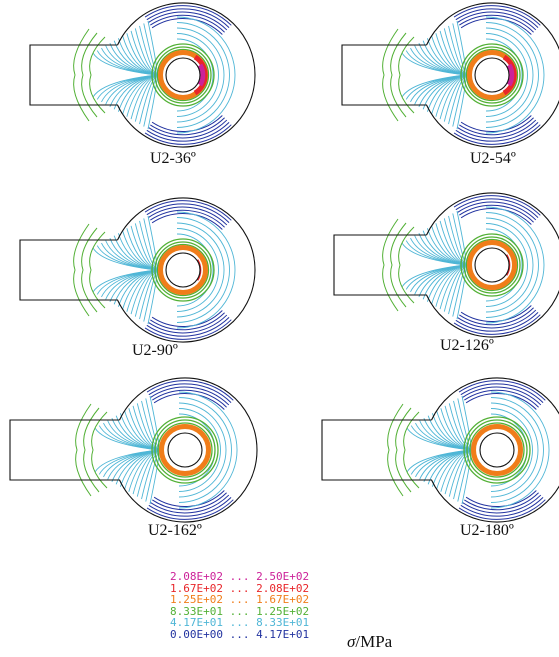 This screenshot has width=559, height=657. I want to click on panel-caption: U2-54º, so click(493, 158).